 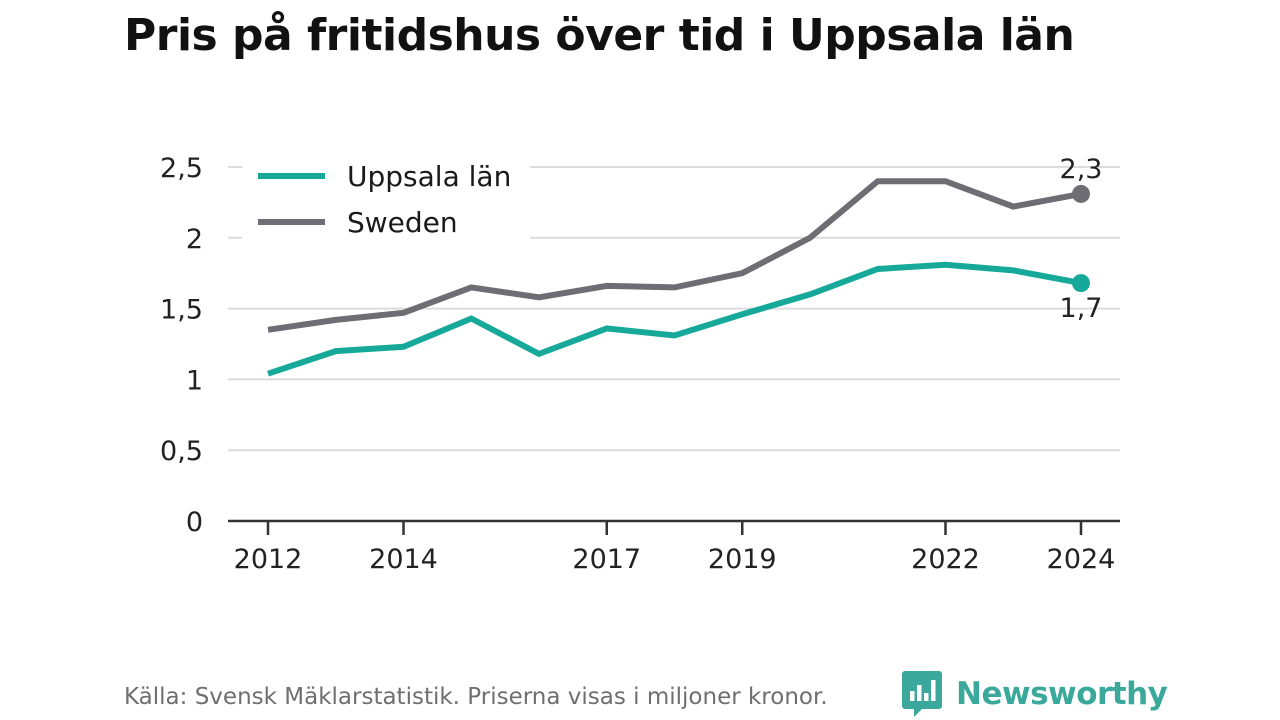 What do you see at coordinates (742, 559) in the screenshot?
I see `x-tick-label: 2019` at bounding box center [742, 559].